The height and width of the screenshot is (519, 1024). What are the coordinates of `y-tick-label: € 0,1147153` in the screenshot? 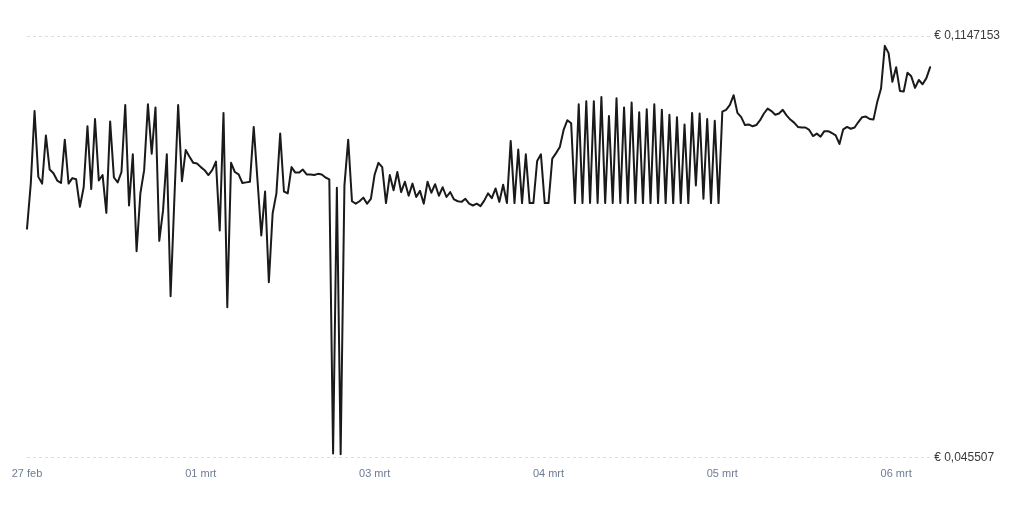 It's located at (967, 35).